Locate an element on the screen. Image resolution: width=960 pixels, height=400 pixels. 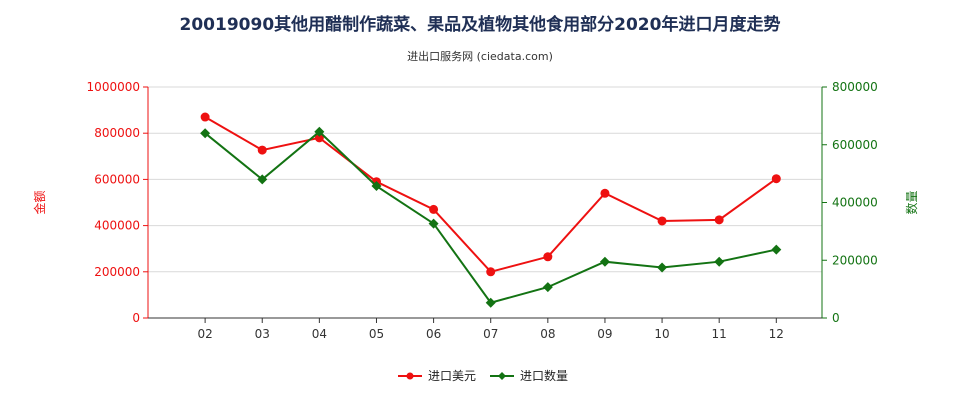
right-axis-tick-label: 200000 is located at coordinates (855, 260).